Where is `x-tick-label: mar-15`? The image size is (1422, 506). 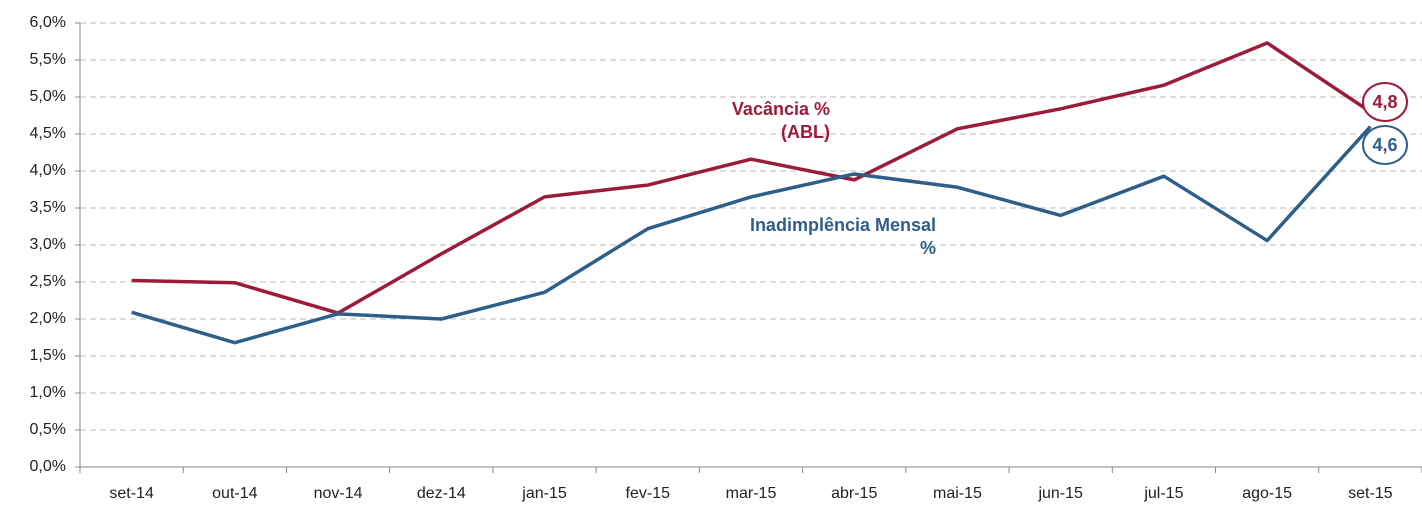 x-tick-label: mar-15 is located at coordinates (751, 493).